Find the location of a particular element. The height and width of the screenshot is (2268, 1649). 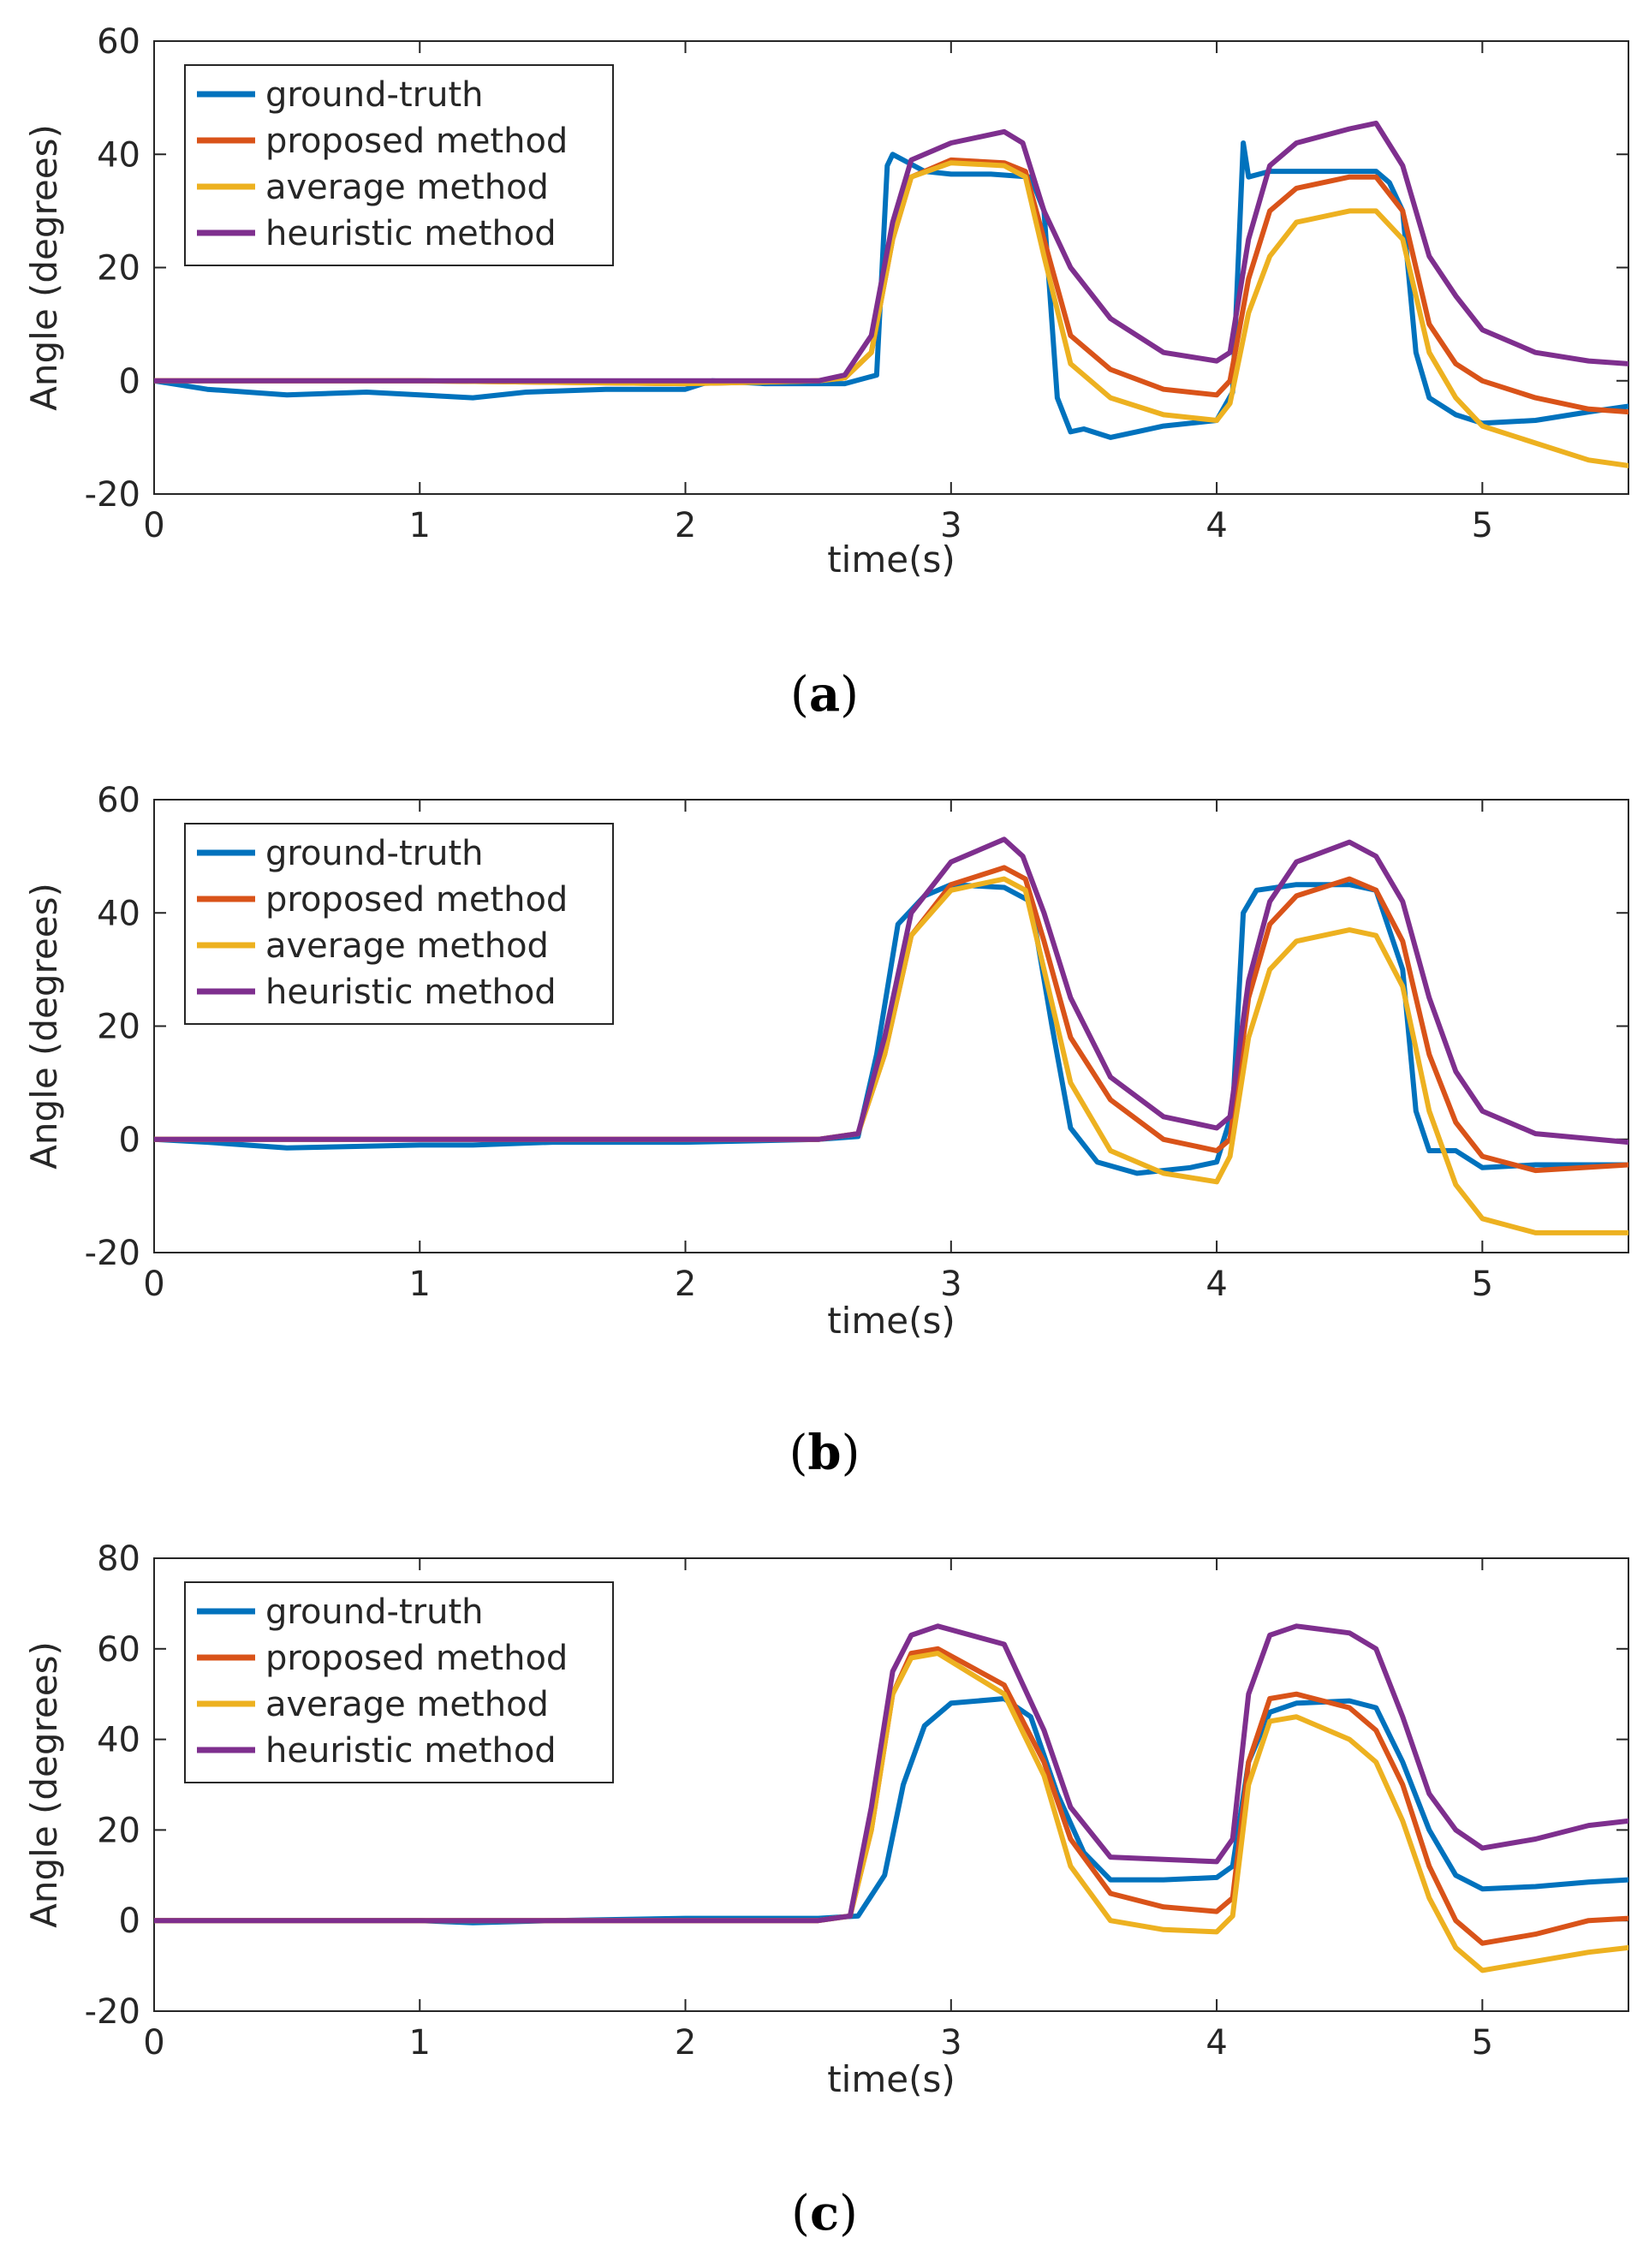

panel-caption: (a) is located at coordinates (825, 694).